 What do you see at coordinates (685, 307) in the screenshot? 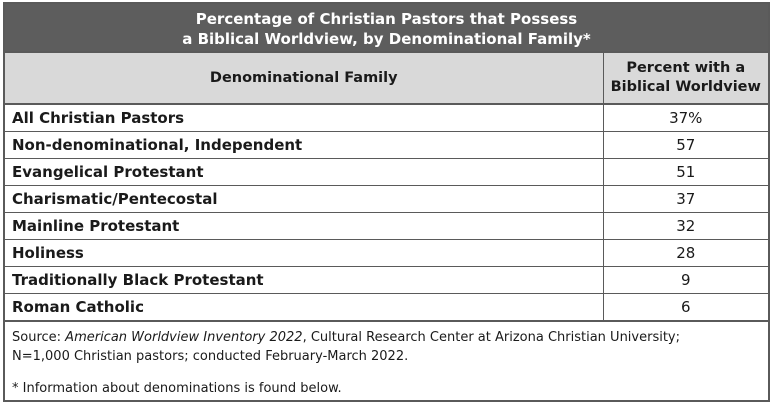
I see `row-value: 6` at bounding box center [685, 307].